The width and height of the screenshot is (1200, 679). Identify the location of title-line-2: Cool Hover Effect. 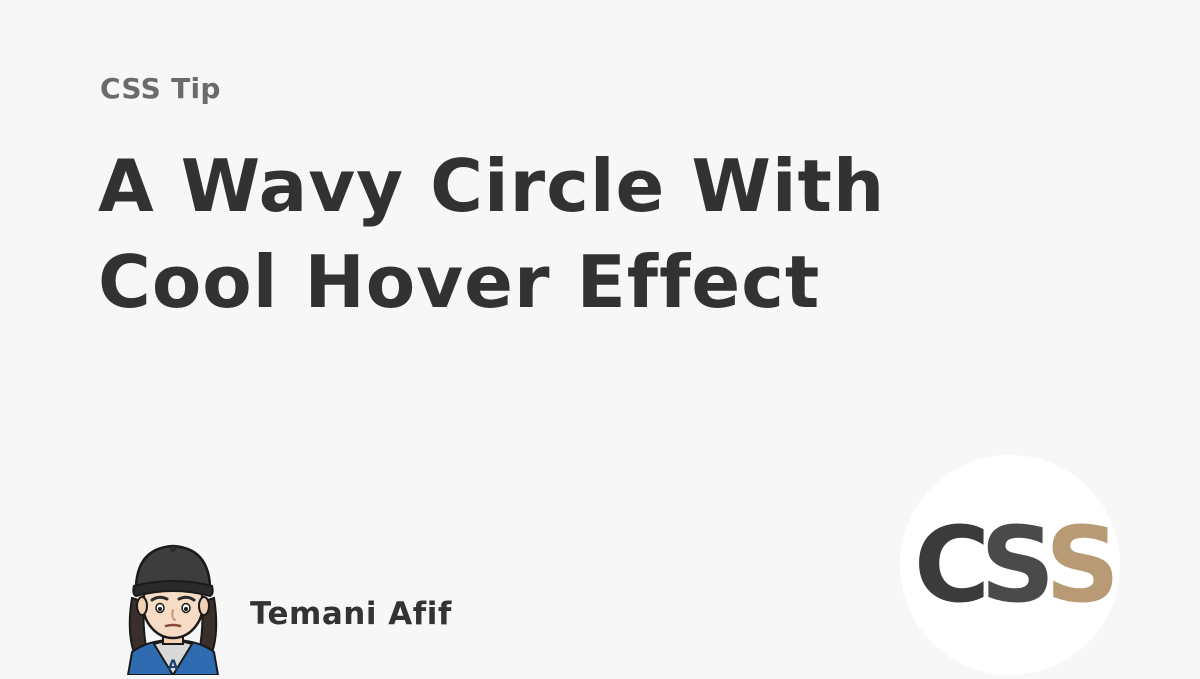
(459, 282).